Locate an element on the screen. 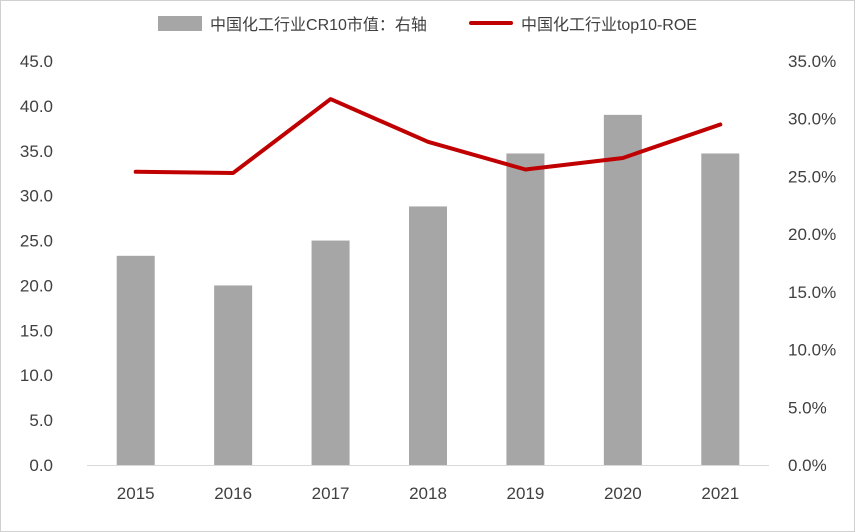 The width and height of the screenshot is (855, 532). y-left-tick-label: 25.0 is located at coordinates (36, 241).